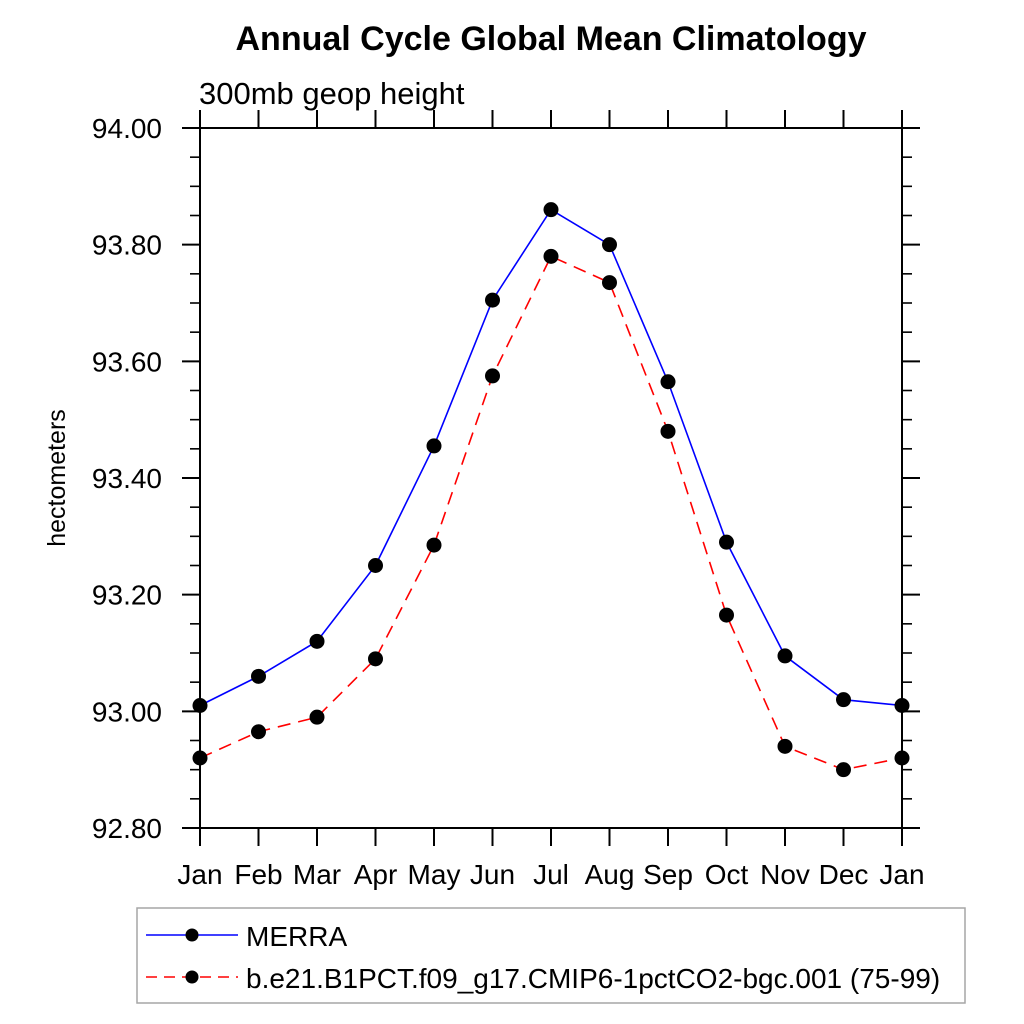  Describe the element at coordinates (785, 874) in the screenshot. I see `x-tick-label: Nov` at that location.